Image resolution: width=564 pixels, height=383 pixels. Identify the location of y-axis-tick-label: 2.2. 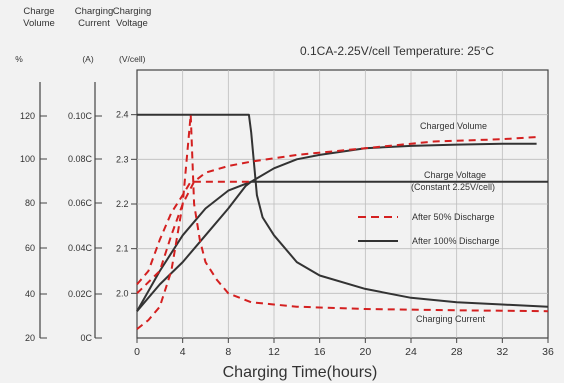
(122, 204).